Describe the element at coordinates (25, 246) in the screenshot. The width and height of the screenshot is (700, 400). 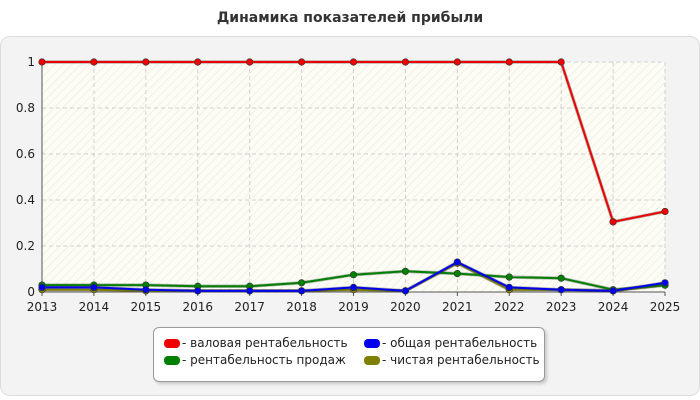
I see `y-tick-label: 0.2` at that location.